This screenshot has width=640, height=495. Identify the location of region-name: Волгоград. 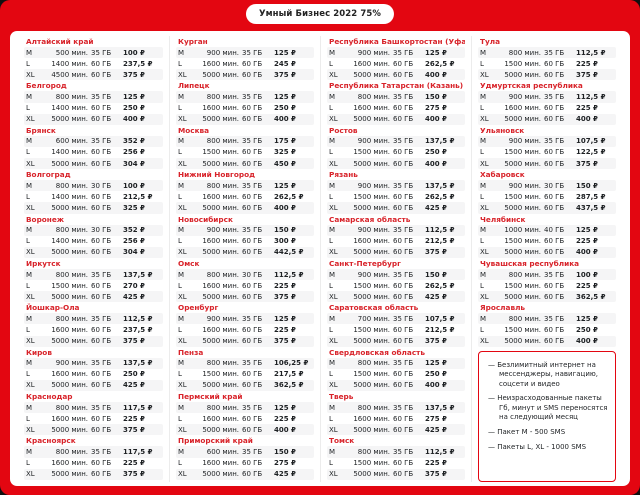
(48, 175).